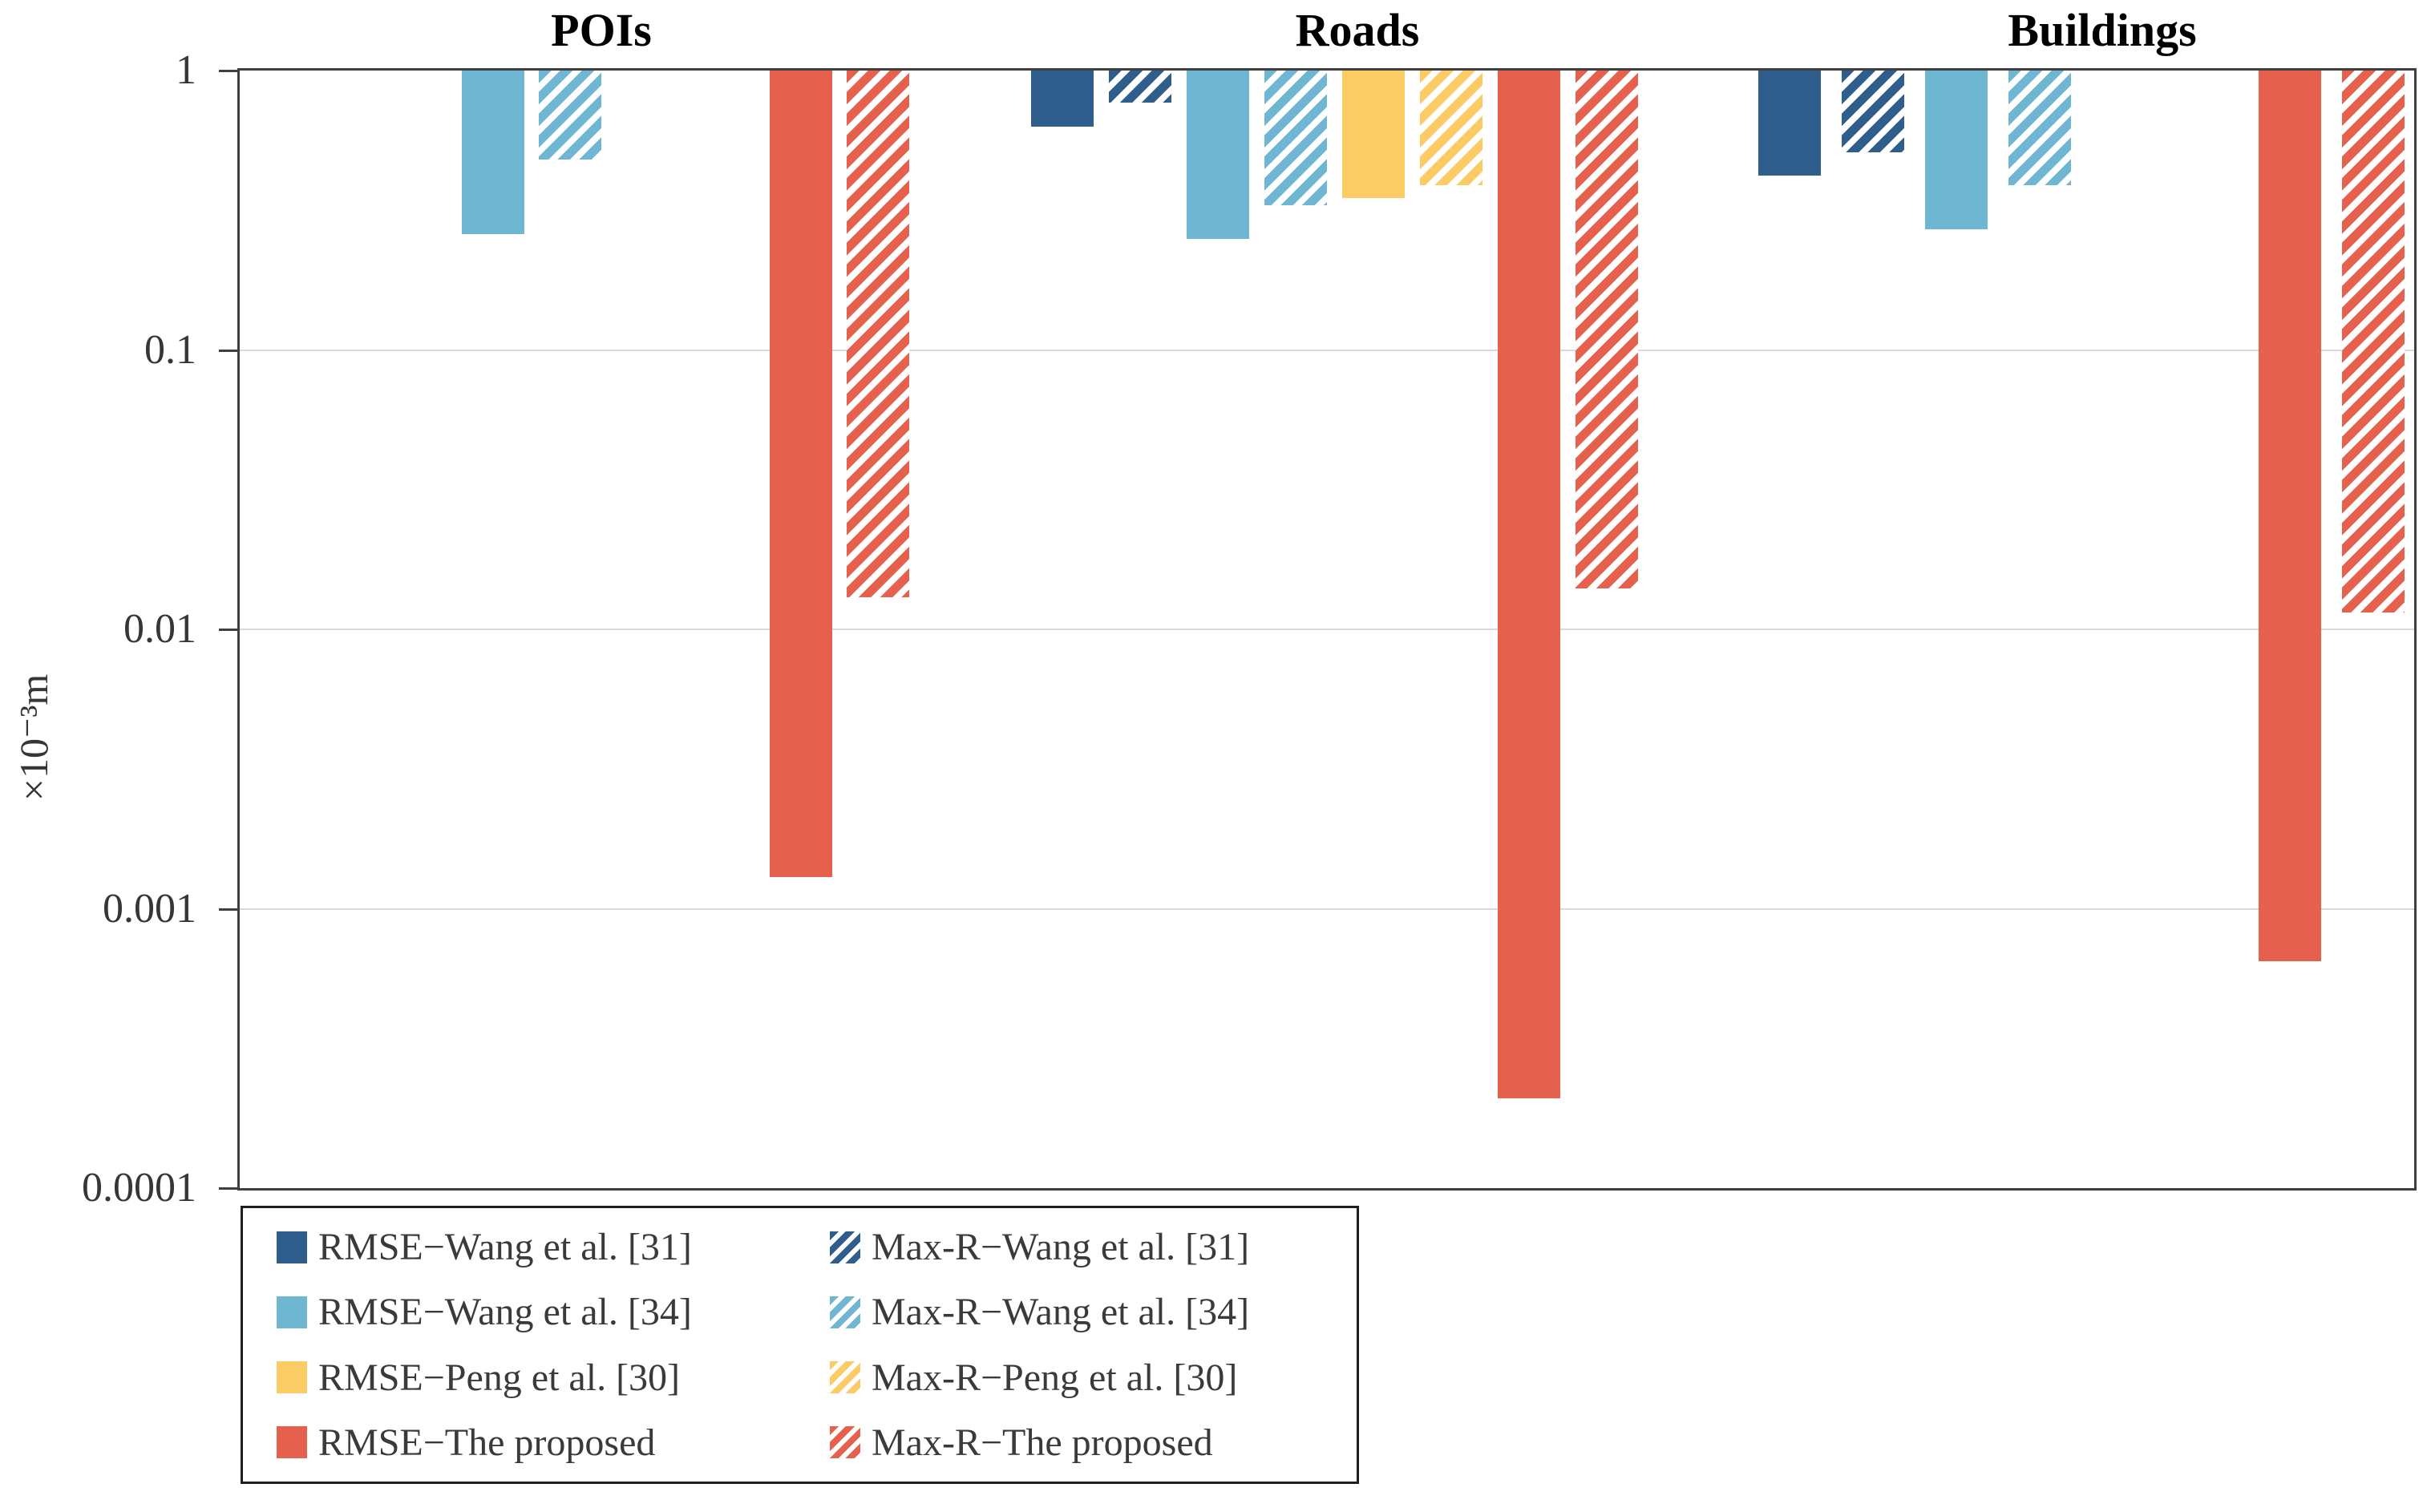 This screenshot has width=2431, height=1512. Describe the element at coordinates (1357, 30) in the screenshot. I see `group-title-roads: Roads` at that location.